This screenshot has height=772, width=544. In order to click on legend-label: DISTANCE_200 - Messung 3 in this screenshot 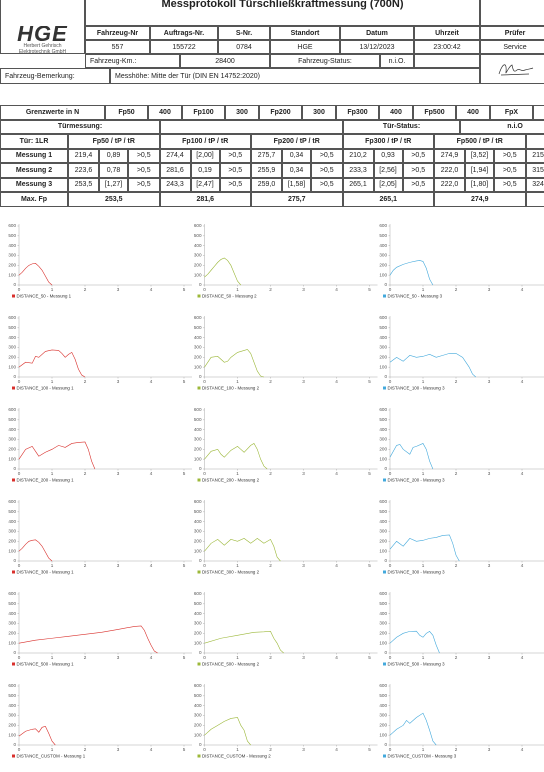, I will do `click(417, 479)`.